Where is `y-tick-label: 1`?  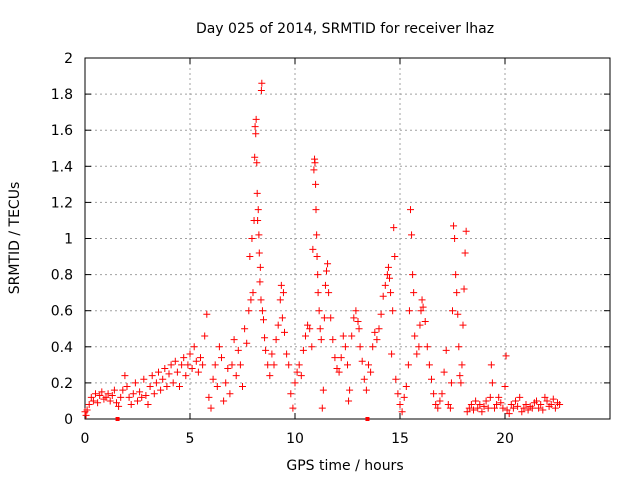
y-tick-label: 1 is located at coordinates (68, 240).